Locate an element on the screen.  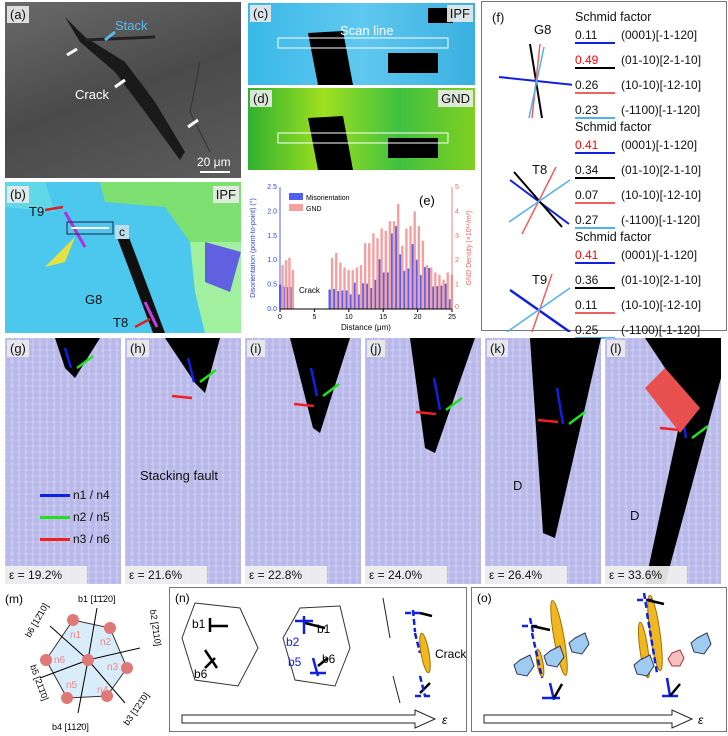
b6-label: b6 is located at coordinates (201, 674).